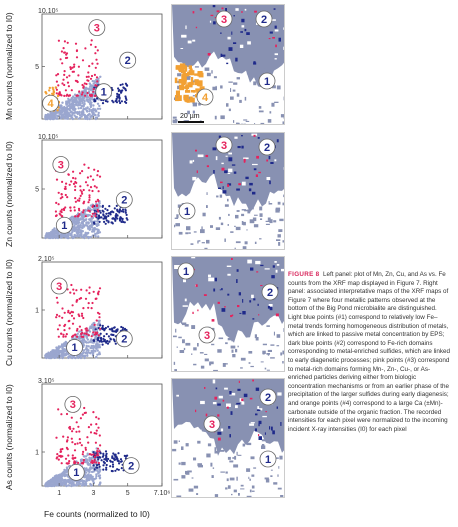 The height and width of the screenshot is (527, 458). Describe the element at coordinates (40, 67) in the screenshot. I see `y-axis-ticks: 5` at that location.